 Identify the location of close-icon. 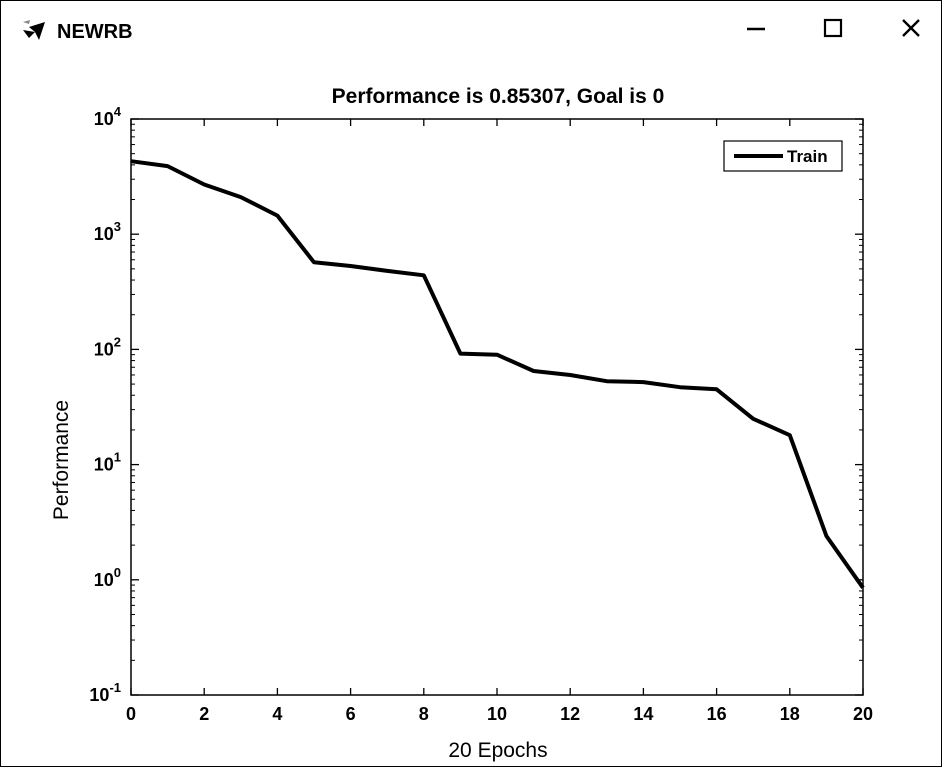
(911, 30).